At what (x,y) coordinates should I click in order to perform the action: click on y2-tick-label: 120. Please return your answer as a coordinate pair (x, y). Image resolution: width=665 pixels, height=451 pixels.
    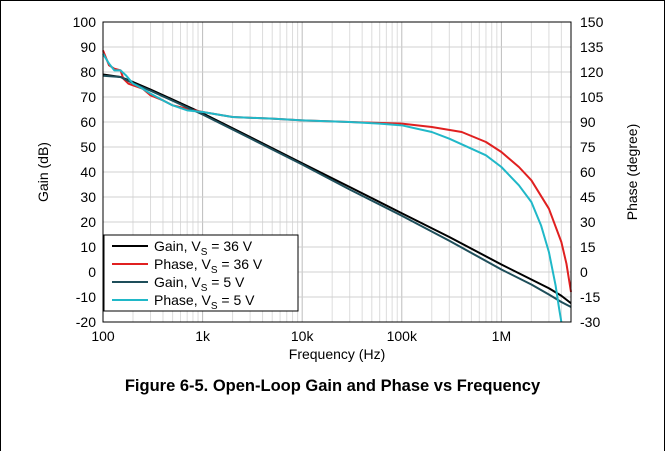
    Looking at the image, I should click on (592, 72).